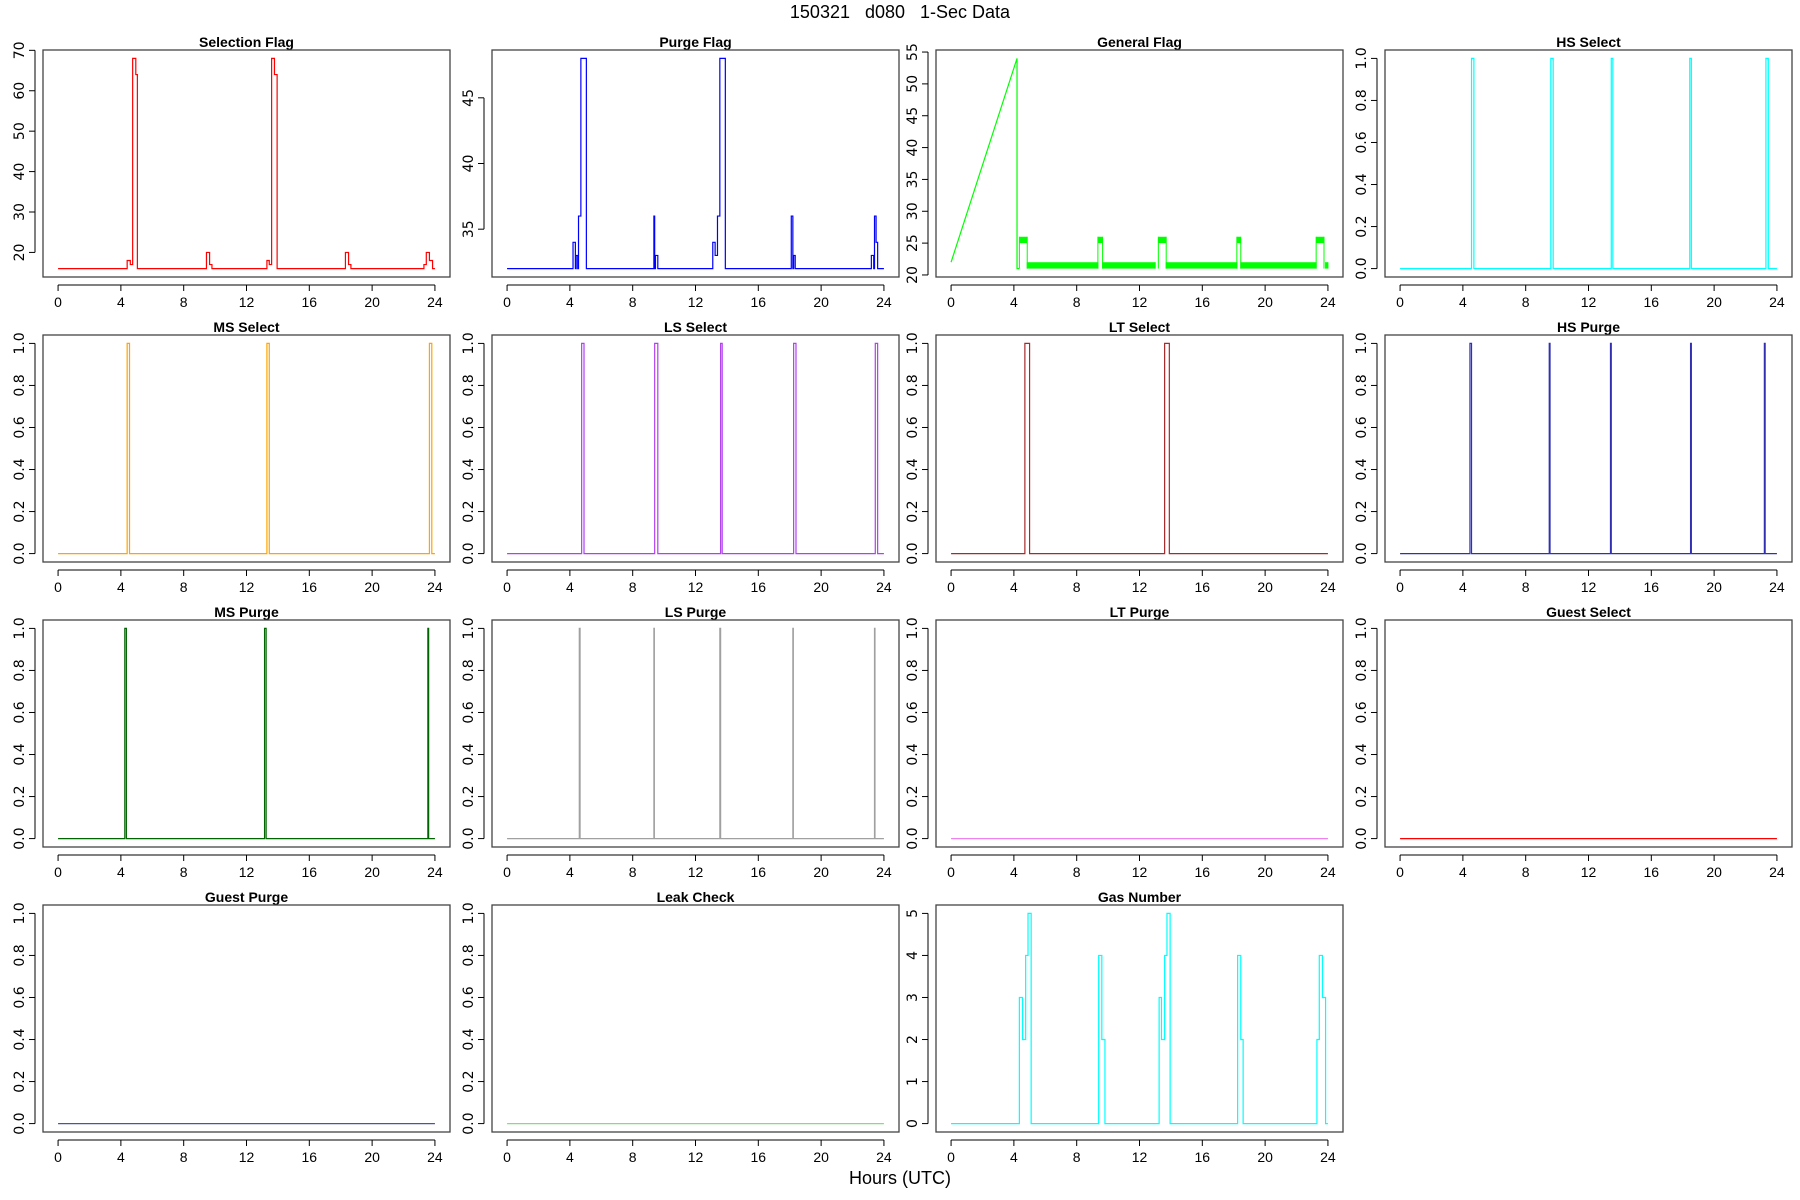  What do you see at coordinates (913, 84) in the screenshot?
I see `y-tick-label: 50` at bounding box center [913, 84].